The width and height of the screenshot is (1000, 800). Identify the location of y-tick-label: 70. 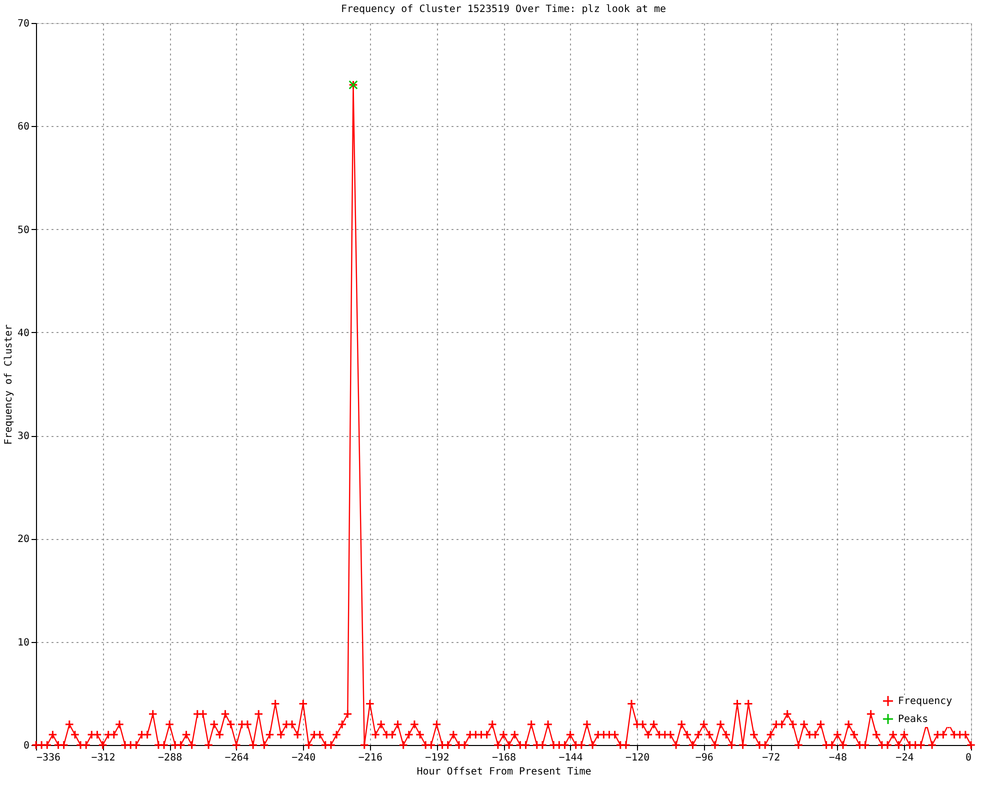
(23, 24).